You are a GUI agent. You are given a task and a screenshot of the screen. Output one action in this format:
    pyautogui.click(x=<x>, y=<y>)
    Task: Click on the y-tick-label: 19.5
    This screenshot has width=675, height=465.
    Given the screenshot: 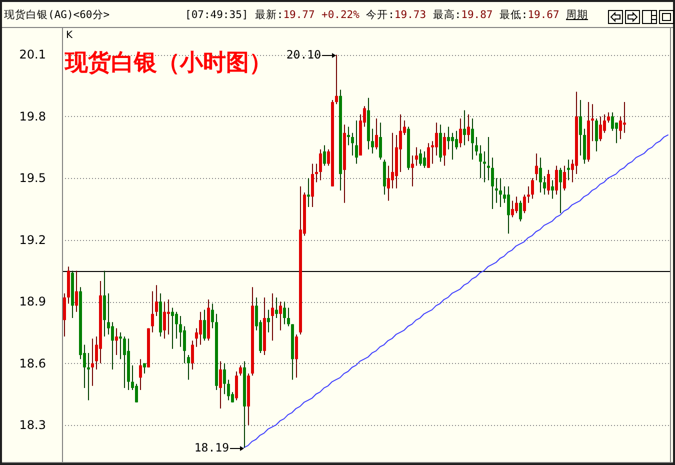 What is the action you would take?
    pyautogui.click(x=32, y=178)
    